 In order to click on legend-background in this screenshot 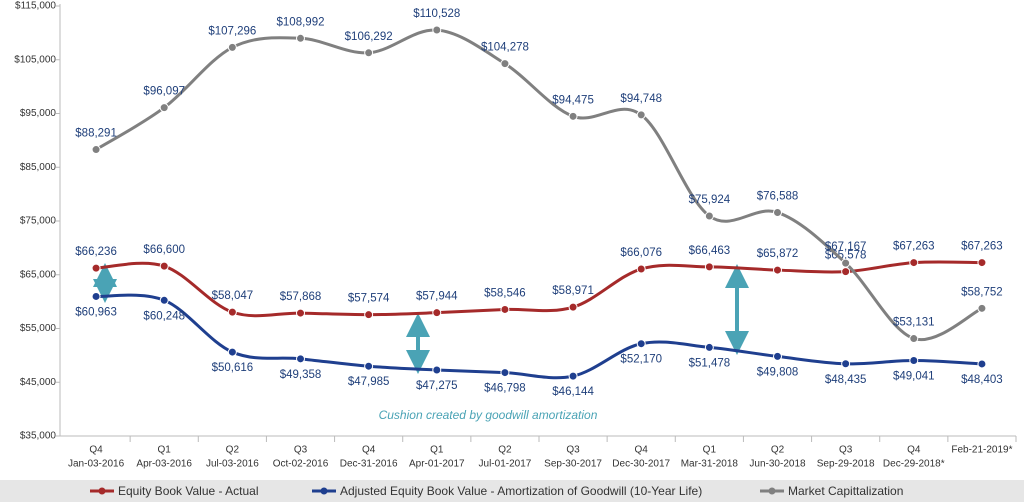, I will do `click(512, 491)`.